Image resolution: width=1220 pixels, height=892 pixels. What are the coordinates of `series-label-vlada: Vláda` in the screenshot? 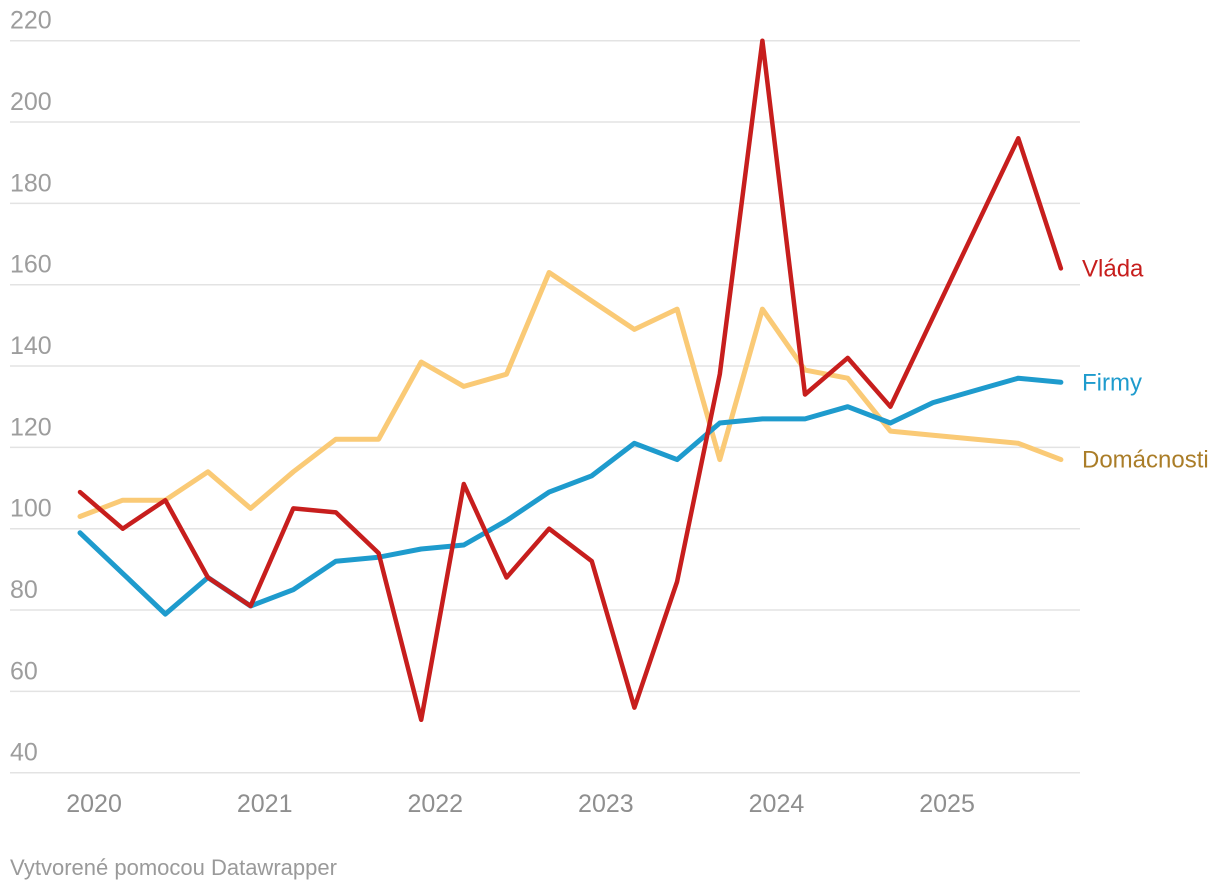 It's located at (1113, 268).